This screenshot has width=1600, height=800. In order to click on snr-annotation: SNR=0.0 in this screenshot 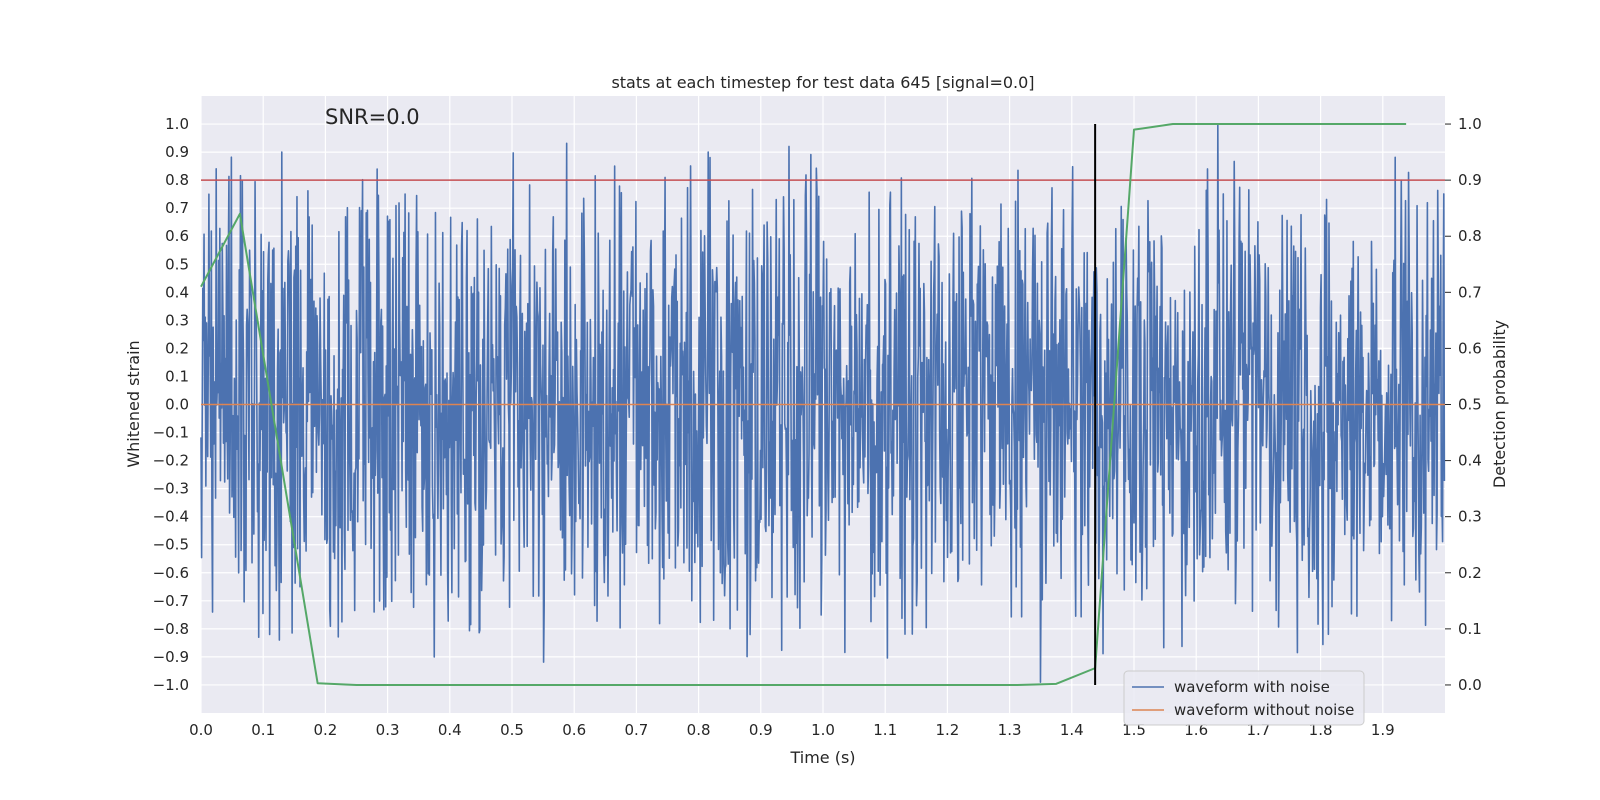, I will do `click(372, 117)`.